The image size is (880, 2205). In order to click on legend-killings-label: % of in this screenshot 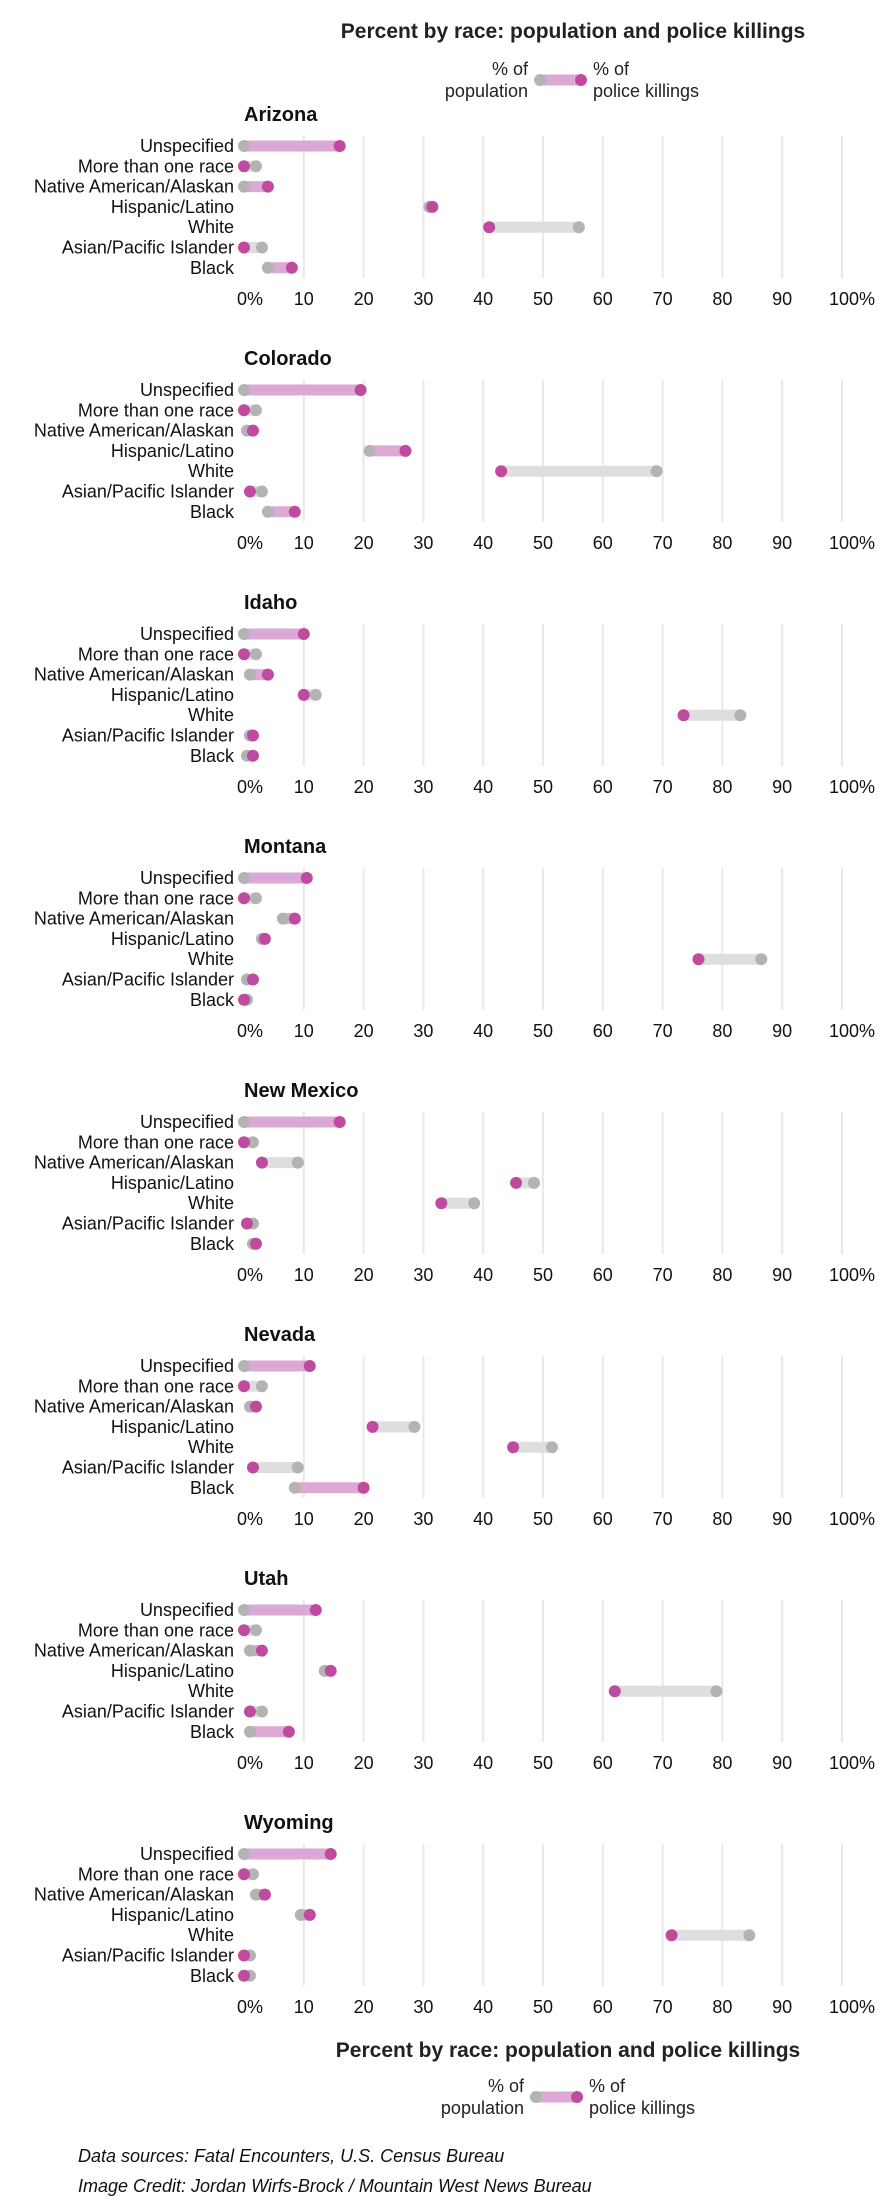, I will do `click(607, 2086)`.